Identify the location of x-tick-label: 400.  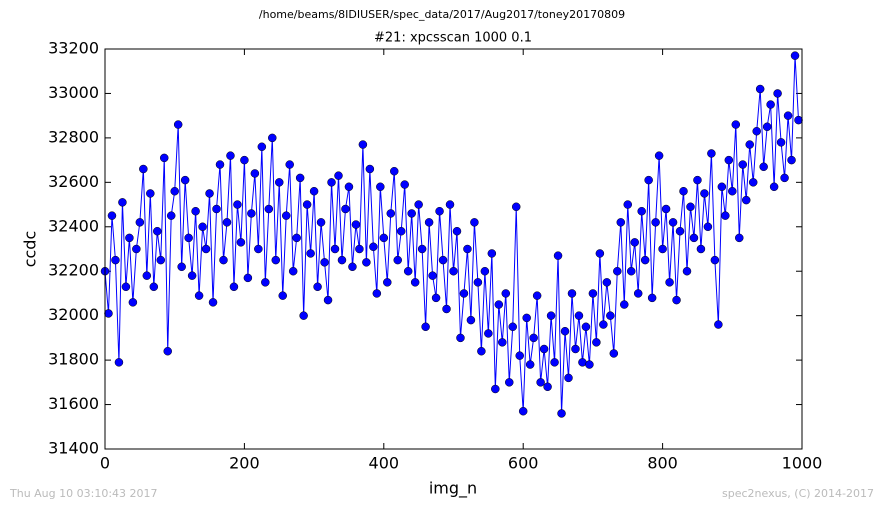
(384, 463).